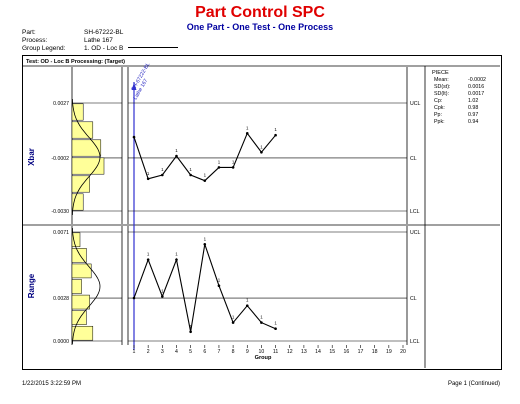 The width and height of the screenshot is (520, 404). I want to click on stats-label-sd-lt: SD(lt):, so click(441, 94).